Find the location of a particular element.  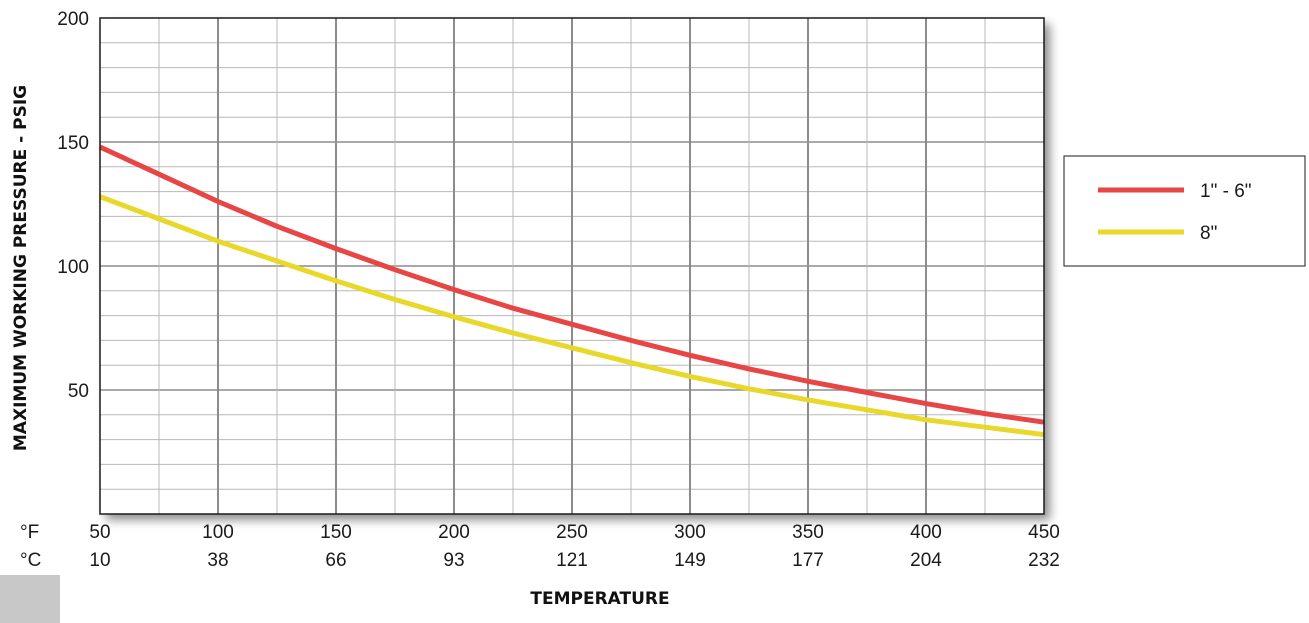

x-tick-label-c: 93 is located at coordinates (453, 560).